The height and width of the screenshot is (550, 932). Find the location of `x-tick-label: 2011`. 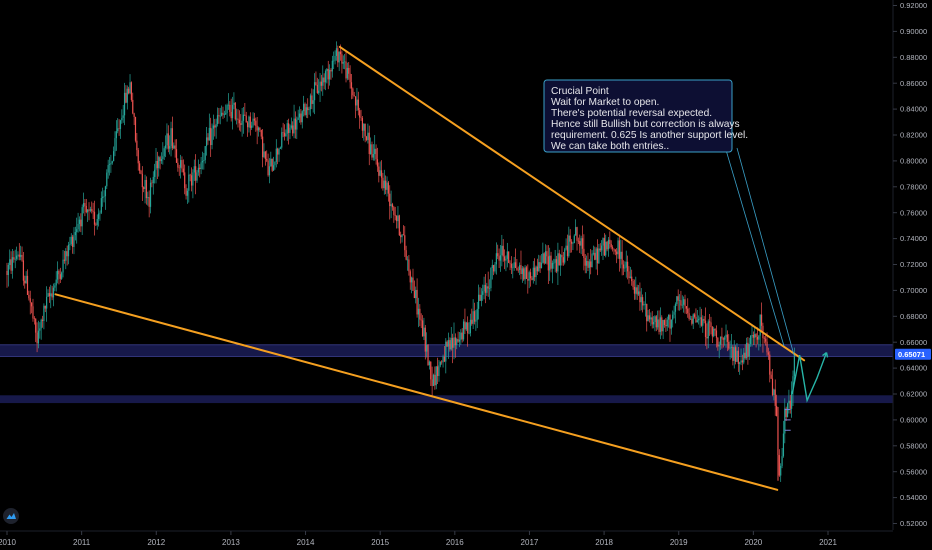

x-tick-label: 2011 is located at coordinates (82, 542).